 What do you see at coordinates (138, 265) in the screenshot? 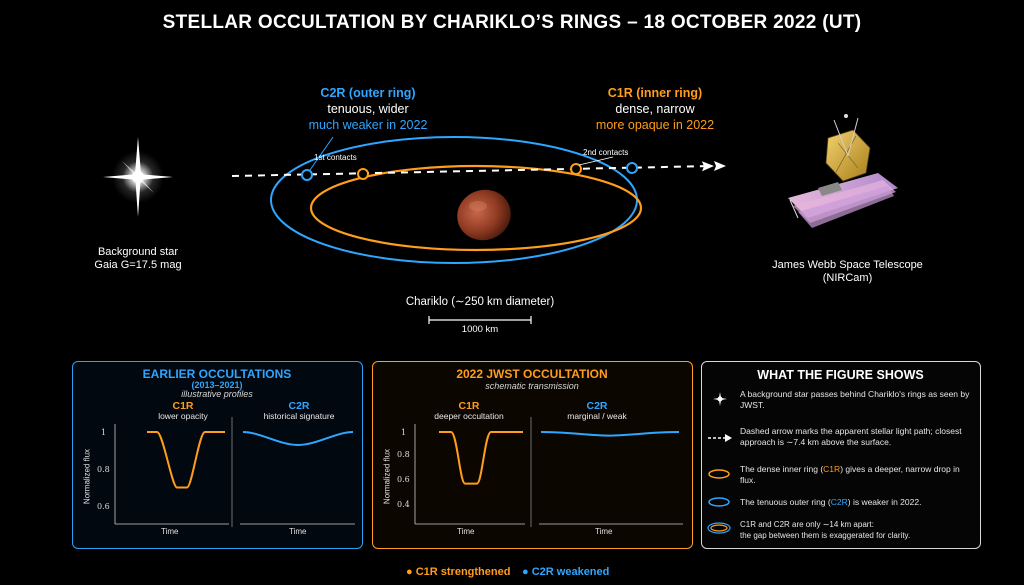
I see `star-label-2: Gaia G=17.5 mag` at bounding box center [138, 265].